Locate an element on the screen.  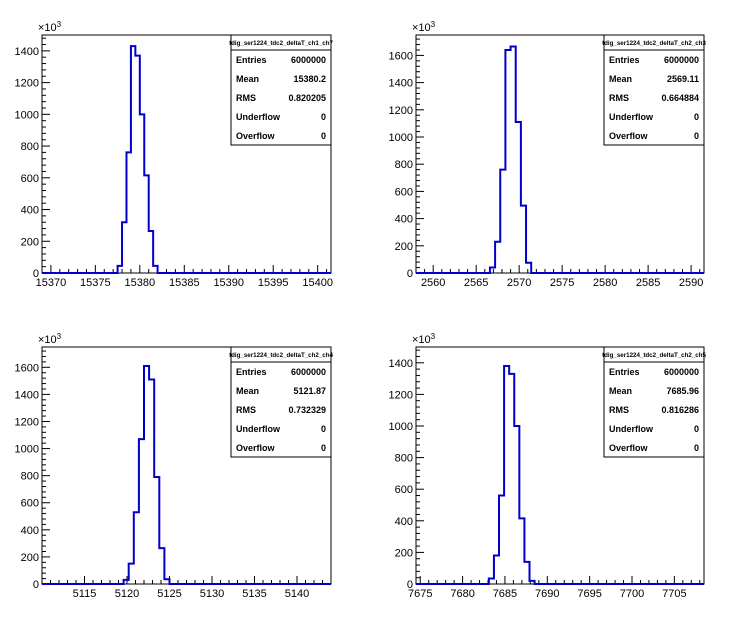
x-tick-label: 15400 is located at coordinates (317, 283).